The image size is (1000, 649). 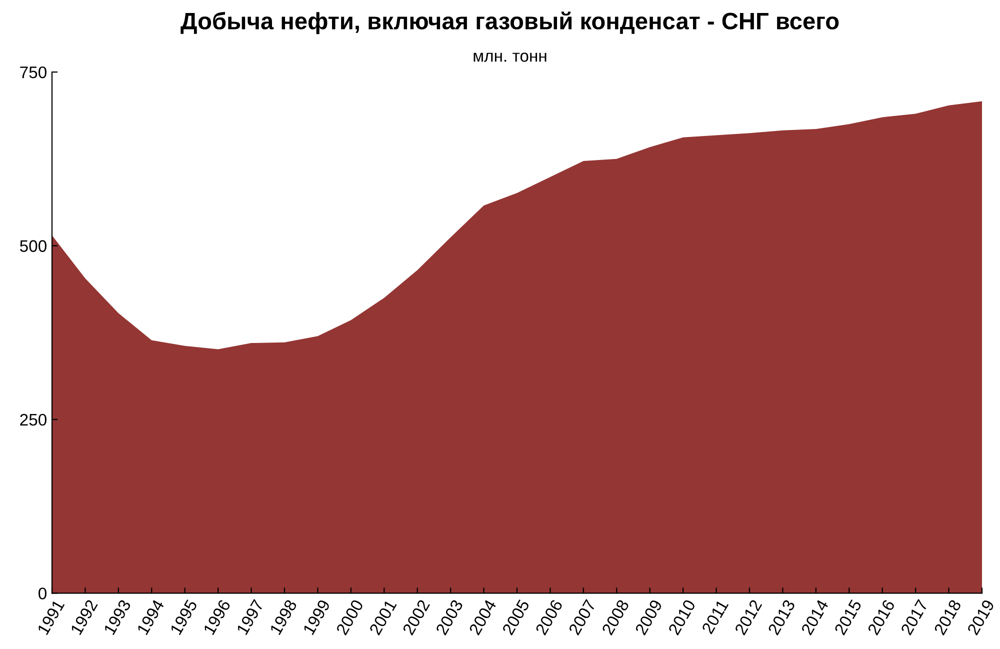 What do you see at coordinates (33, 72) in the screenshot?
I see `y-tick-label: 750` at bounding box center [33, 72].